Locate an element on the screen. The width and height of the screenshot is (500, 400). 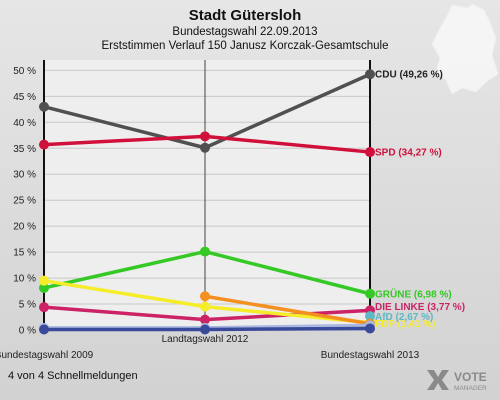
y-tick-label: 15 % is located at coordinates (24, 253).